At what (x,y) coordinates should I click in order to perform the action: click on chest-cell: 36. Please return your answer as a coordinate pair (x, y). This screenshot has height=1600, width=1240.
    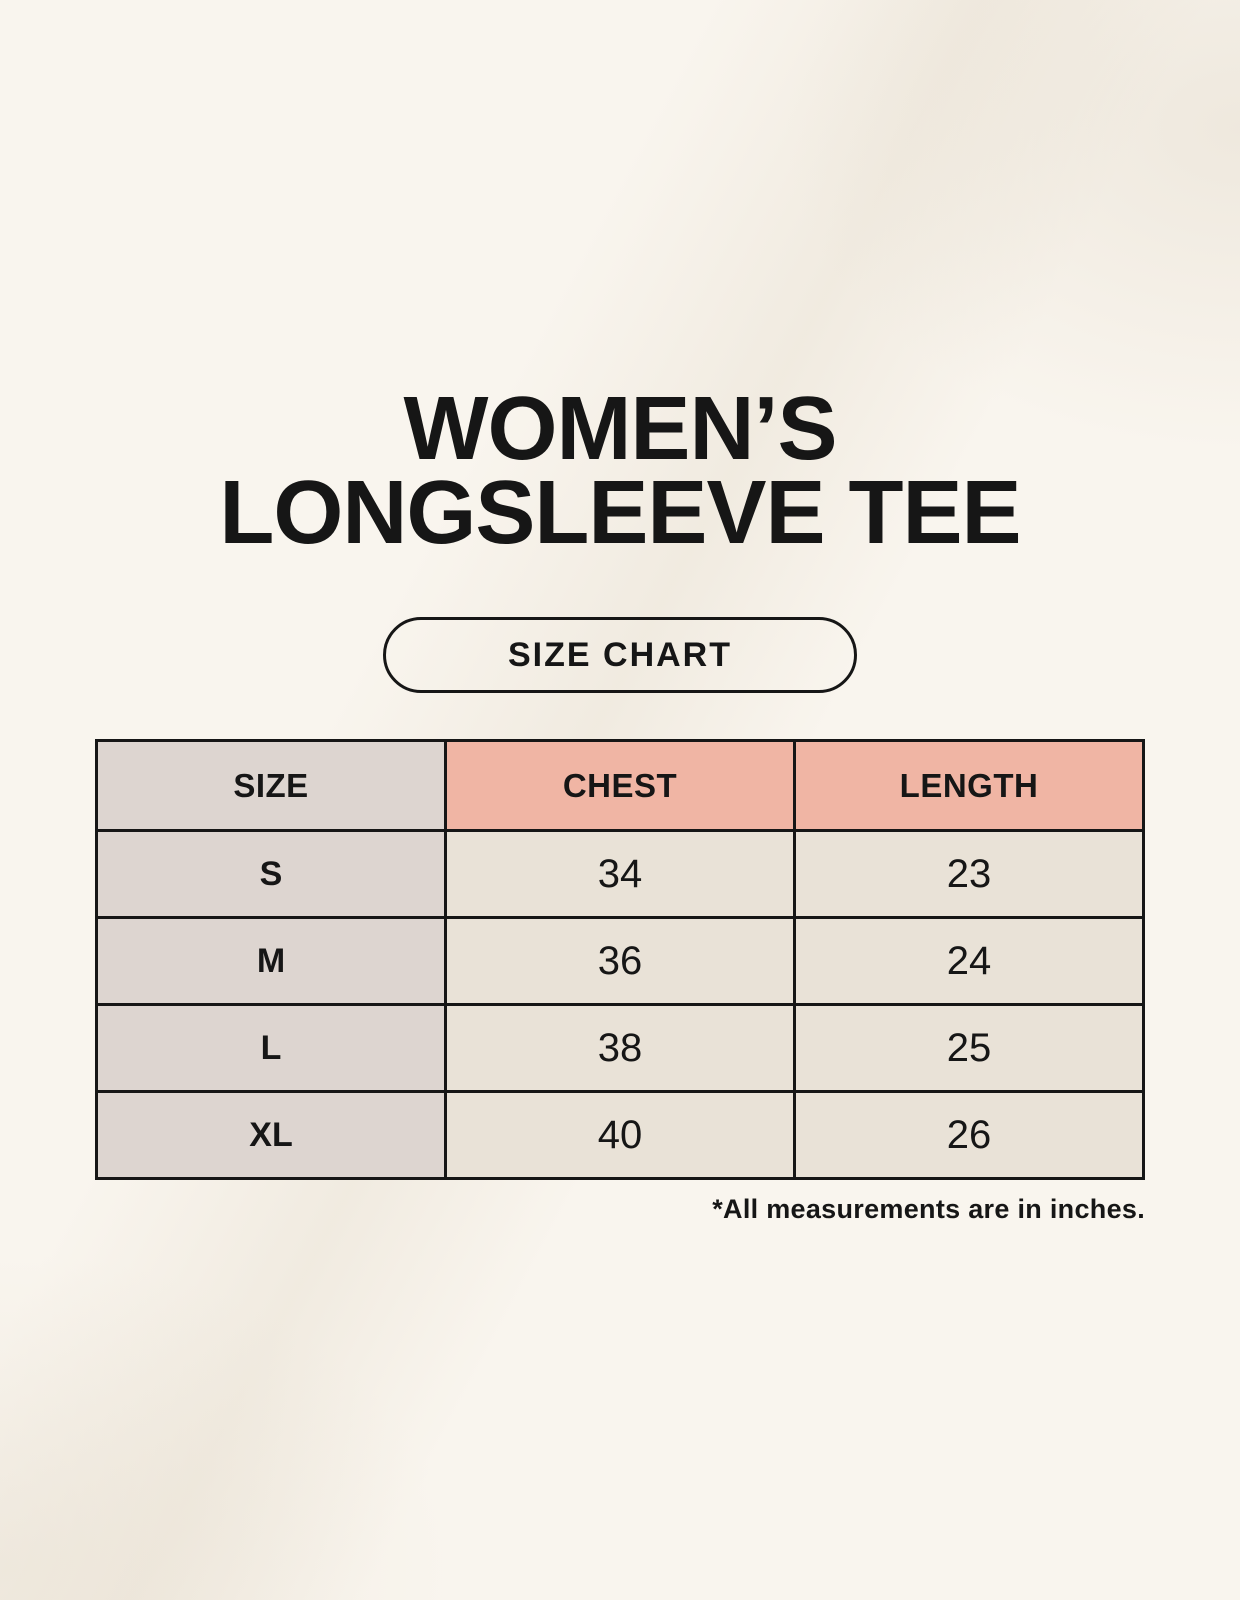
    Looking at the image, I should click on (620, 961).